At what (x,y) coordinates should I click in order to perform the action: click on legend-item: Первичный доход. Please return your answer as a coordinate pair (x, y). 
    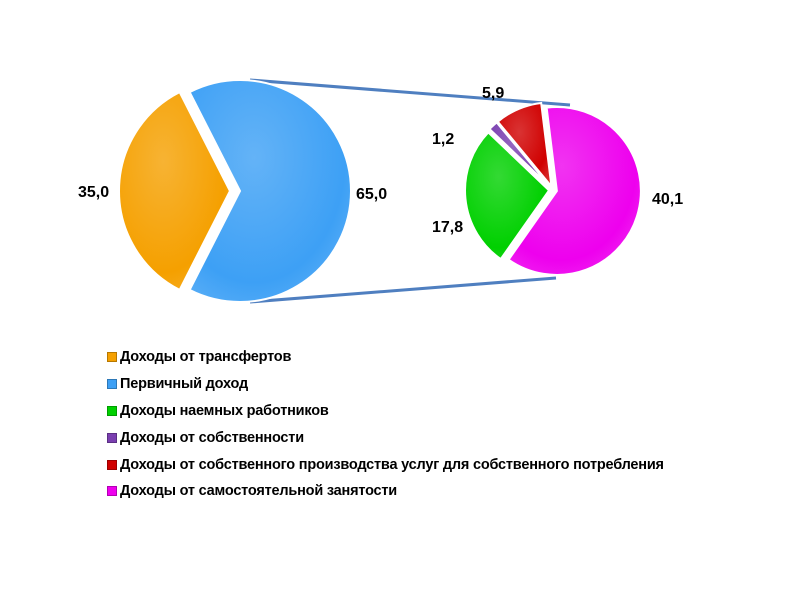
    Looking at the image, I should click on (385, 384).